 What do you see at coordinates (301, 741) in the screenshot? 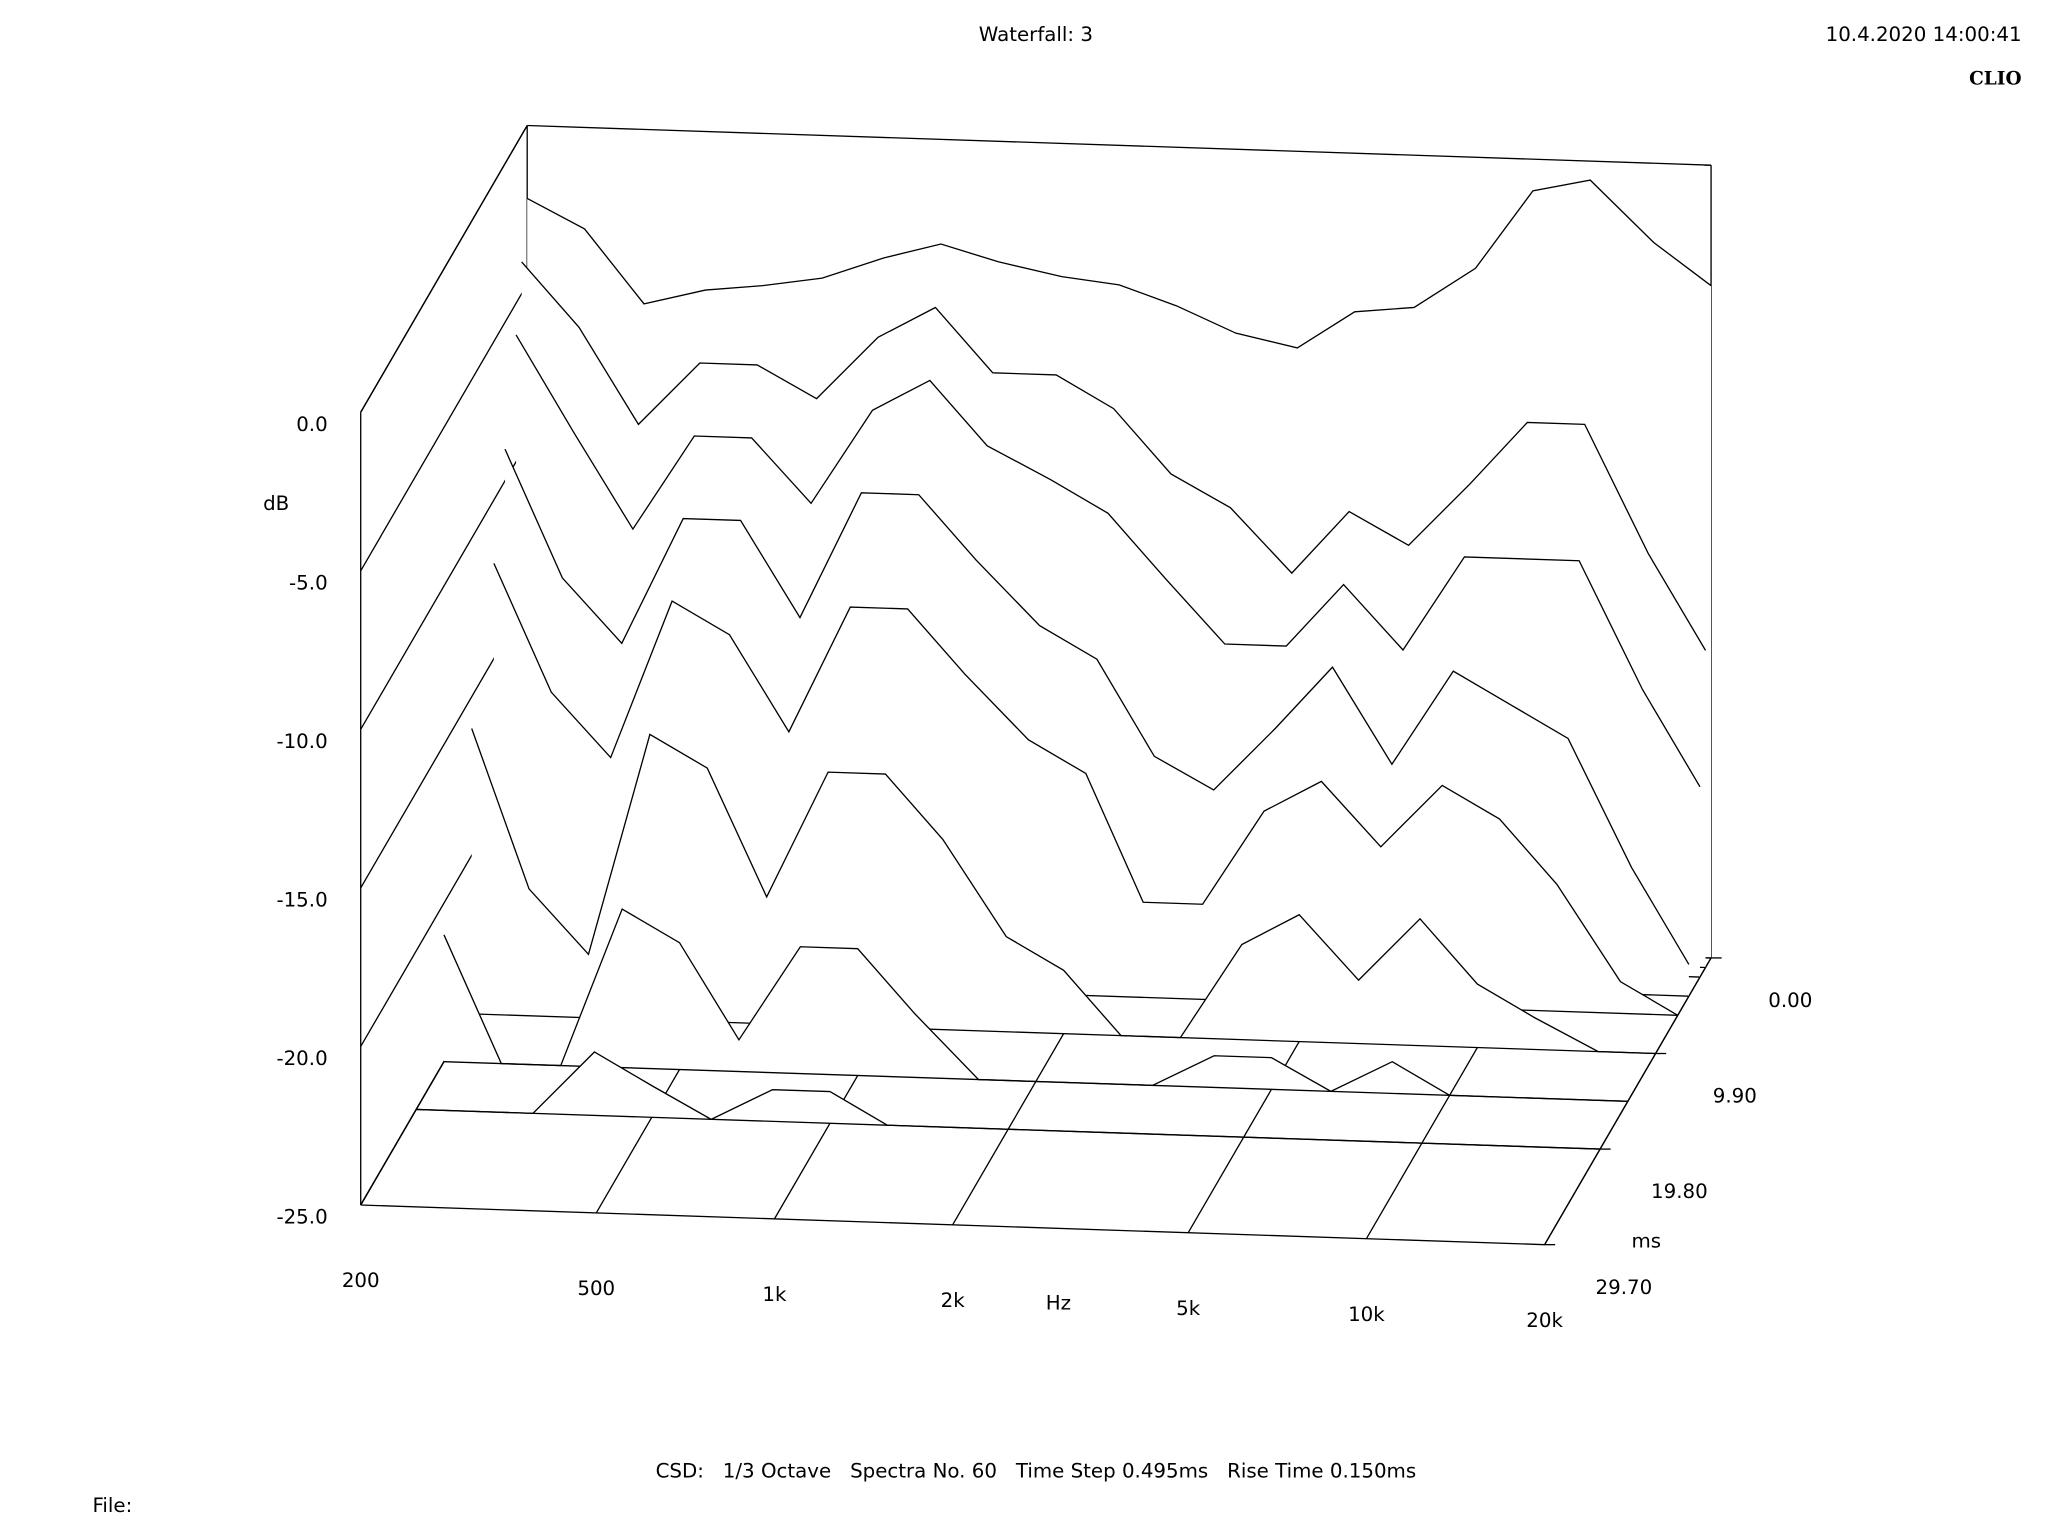
I see `y-tick-label: -10.0` at bounding box center [301, 741].